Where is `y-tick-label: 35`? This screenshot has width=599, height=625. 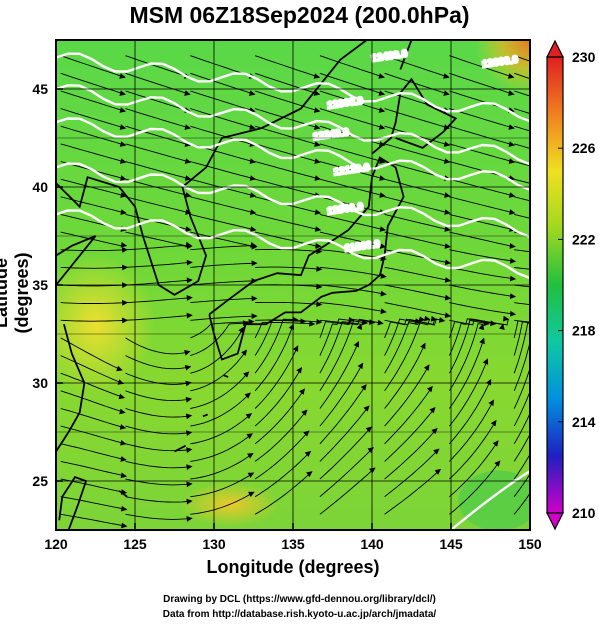 y-tick-label: 35 is located at coordinates (40, 285).